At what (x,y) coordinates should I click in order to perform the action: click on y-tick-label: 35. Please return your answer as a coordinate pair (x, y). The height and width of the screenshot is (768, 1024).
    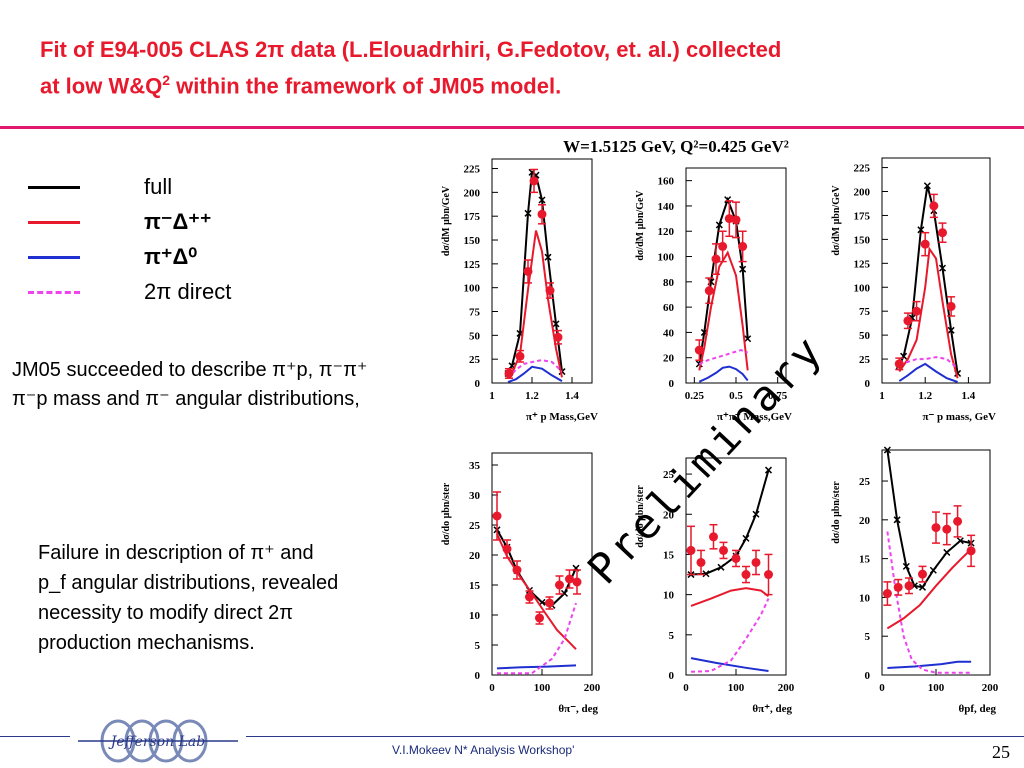
    Looking at the image, I should click on (475, 466).